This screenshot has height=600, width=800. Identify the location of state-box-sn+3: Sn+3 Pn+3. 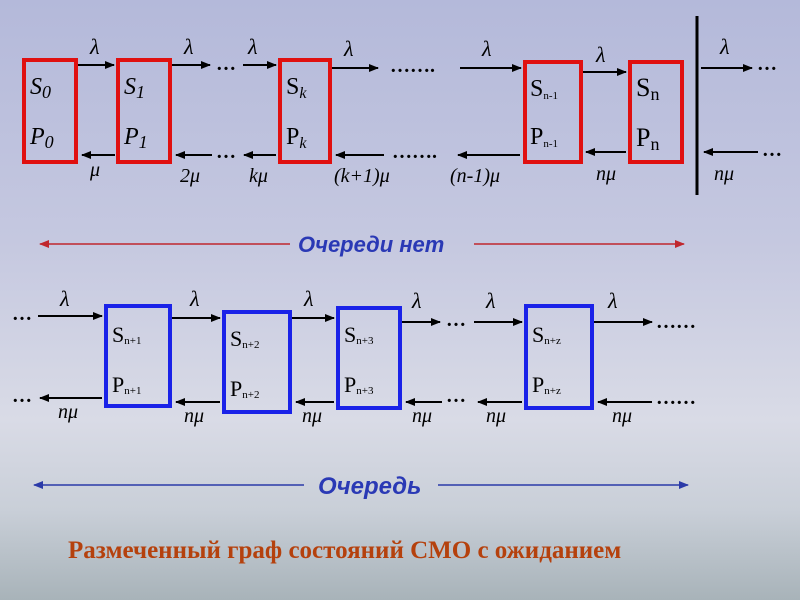
(369, 358).